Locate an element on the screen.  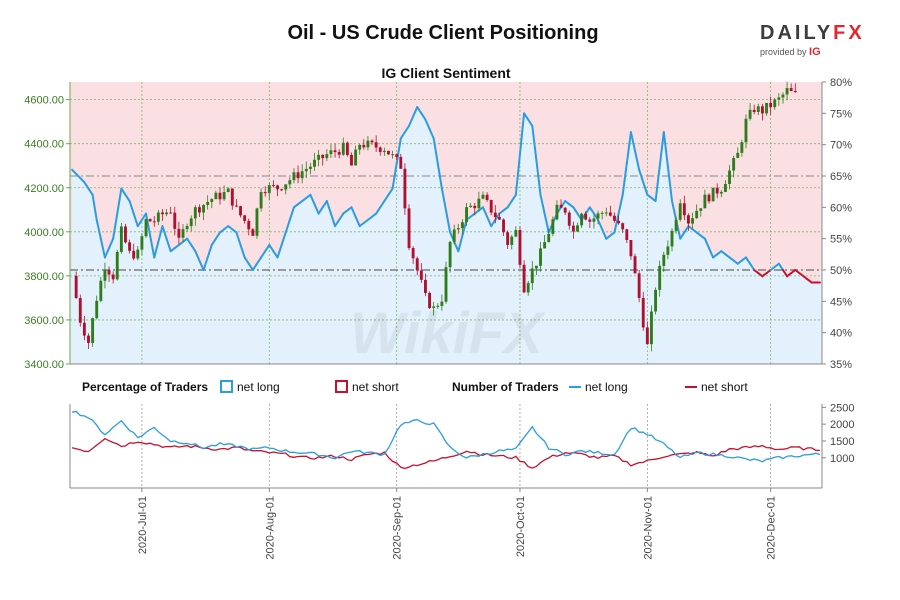
price-tick-label: 4200.00 is located at coordinates (44, 189).